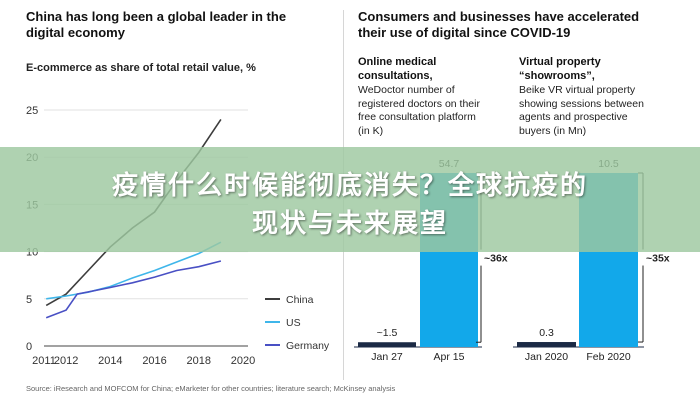 The width and height of the screenshot is (700, 400). Describe the element at coordinates (419, 103) in the screenshot. I see `panel1-desc-line: registered doctors on their` at that location.